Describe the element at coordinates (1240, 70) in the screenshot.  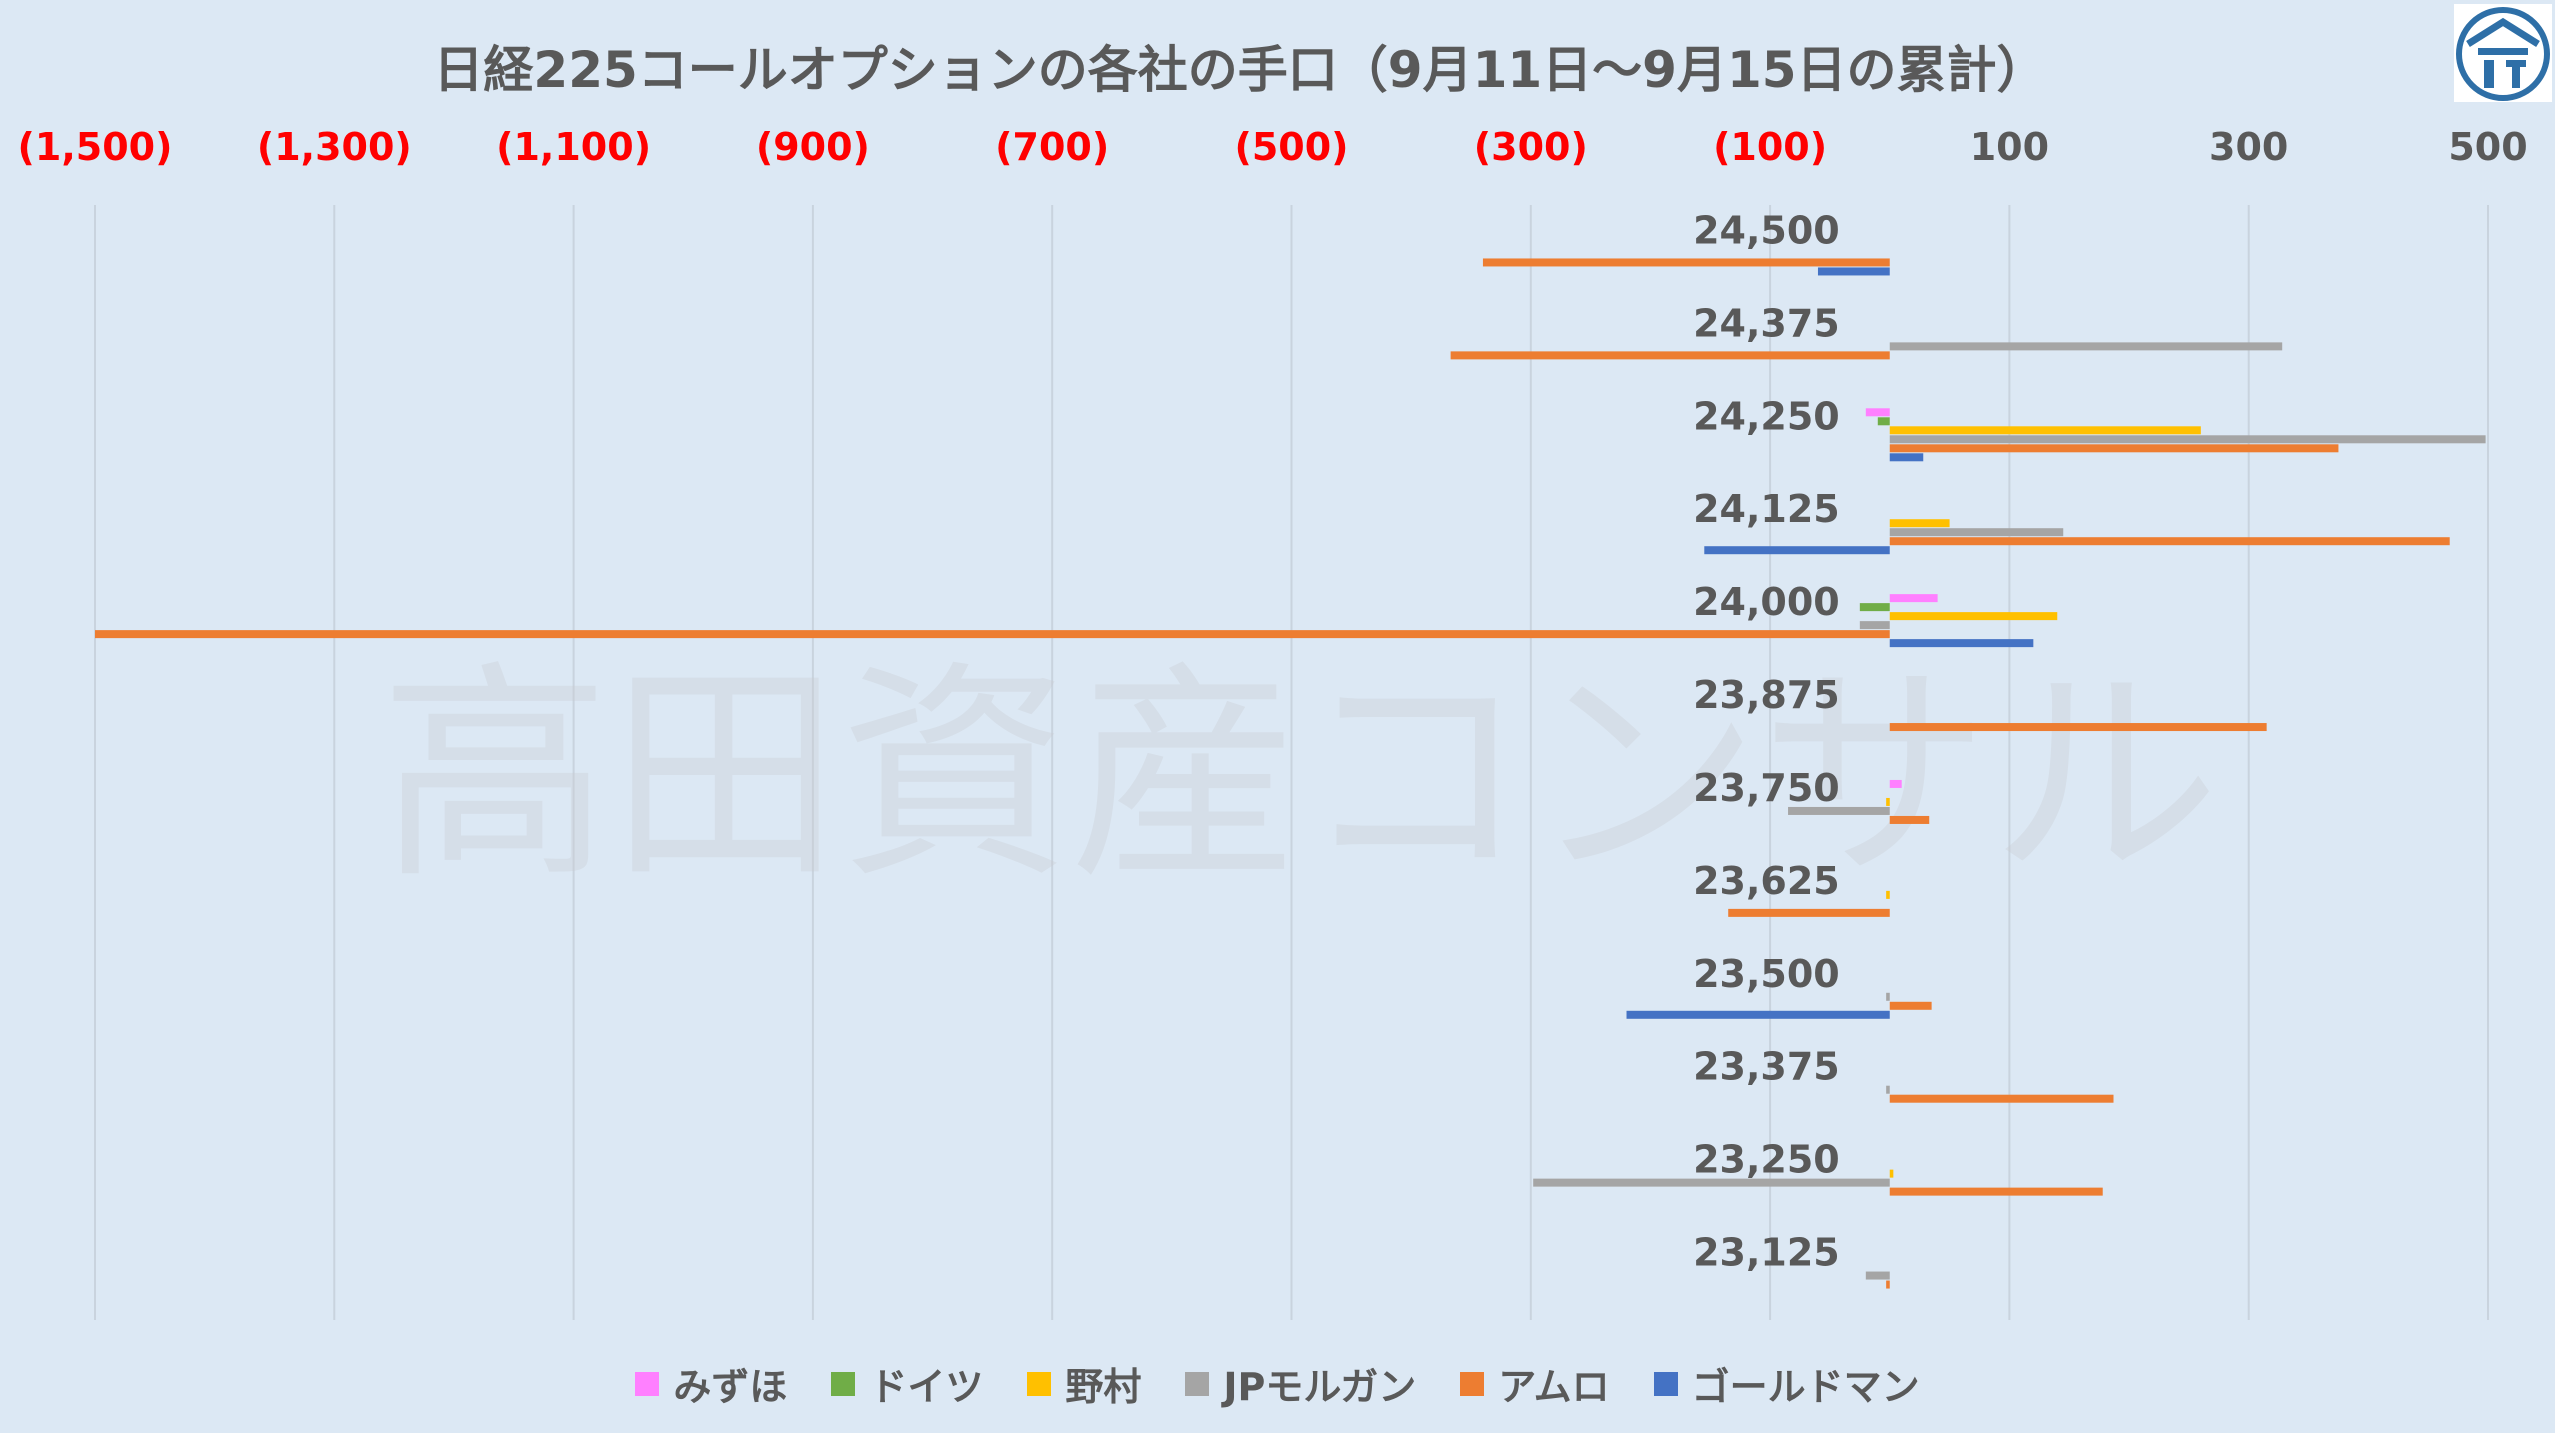
I see `chart-title: 日経225コールオプションの各社の手口（9月11日～9月15日の累計）` at that location.